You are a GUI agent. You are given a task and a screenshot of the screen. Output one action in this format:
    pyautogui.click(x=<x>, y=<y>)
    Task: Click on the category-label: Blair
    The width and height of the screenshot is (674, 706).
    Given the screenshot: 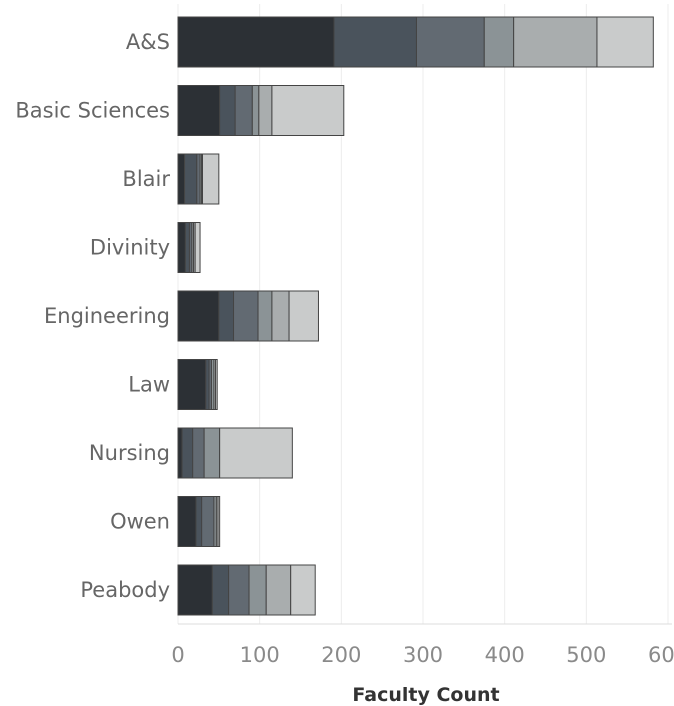 What is the action you would take?
    pyautogui.click(x=146, y=179)
    